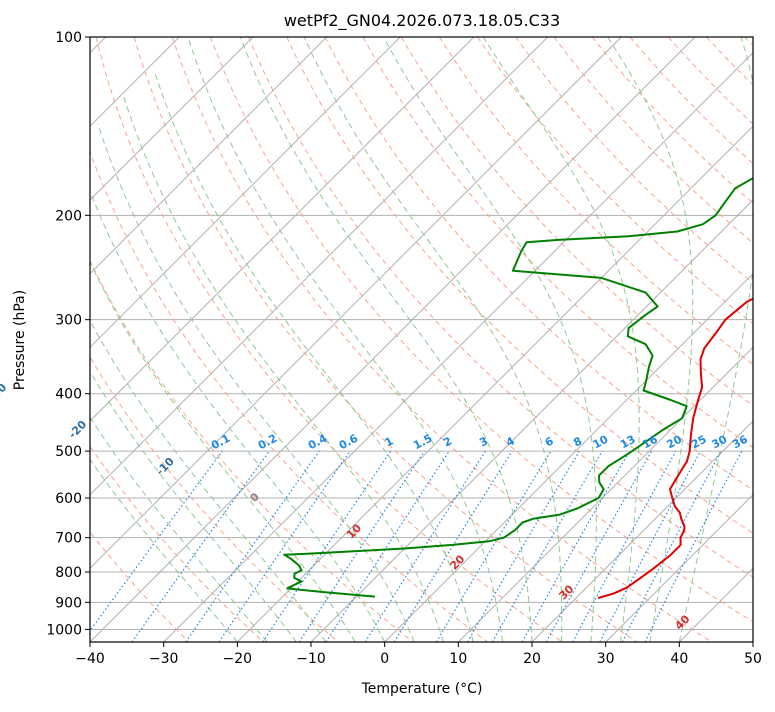 This screenshot has height=712, width=775. Describe the element at coordinates (606, 659) in the screenshot. I see `x-tick-label: 30` at that location.